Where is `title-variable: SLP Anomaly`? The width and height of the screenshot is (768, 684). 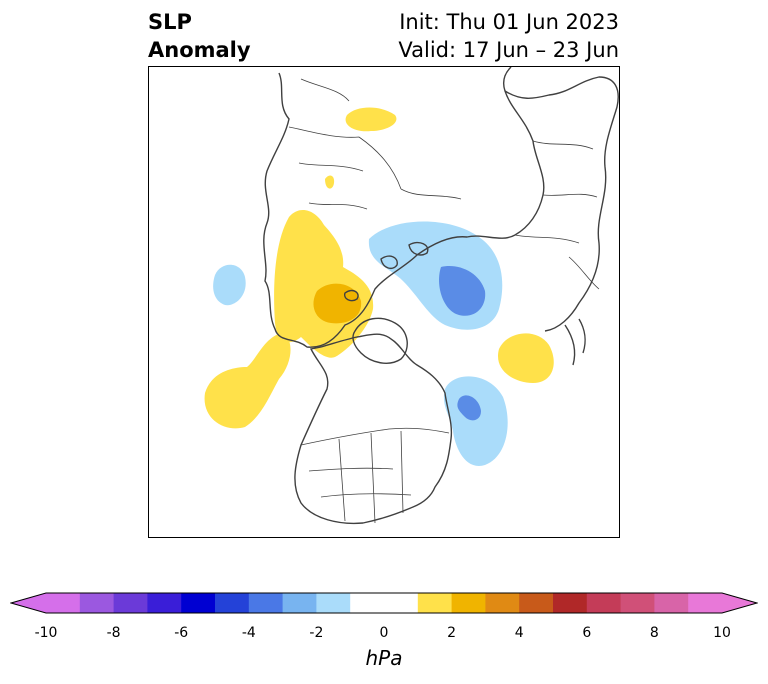
title-variable: SLP Anomaly is located at coordinates (199, 36).